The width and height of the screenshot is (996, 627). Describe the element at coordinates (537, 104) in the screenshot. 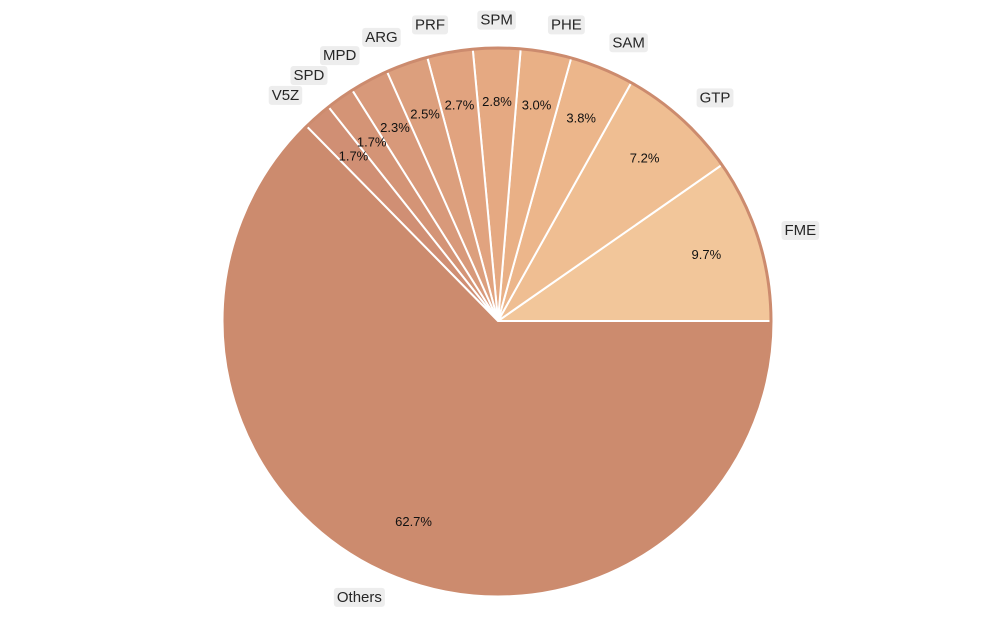

I see `percentage-label: 3.0%` at that location.